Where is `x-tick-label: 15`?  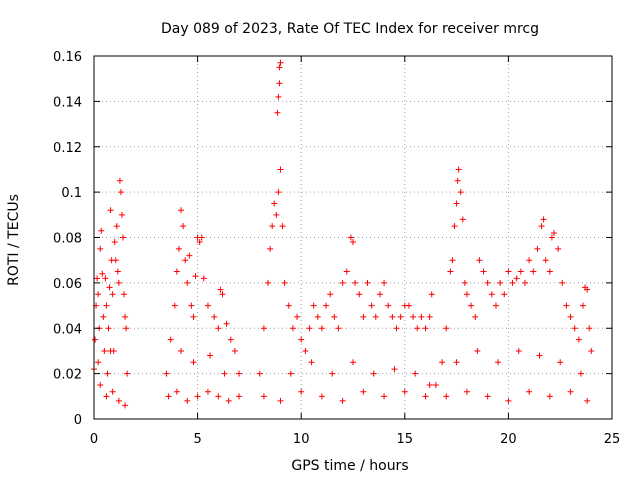
x-tick-label: 15 is located at coordinates (405, 439).